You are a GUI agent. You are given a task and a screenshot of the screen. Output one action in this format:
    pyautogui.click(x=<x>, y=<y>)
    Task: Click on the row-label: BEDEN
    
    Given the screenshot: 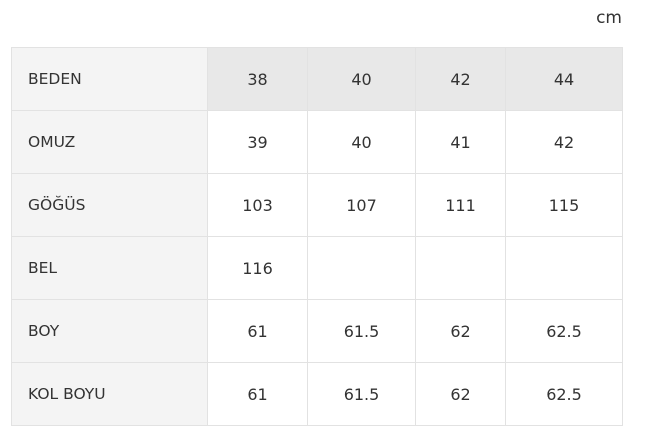 What is the action you would take?
    pyautogui.click(x=109, y=79)
    